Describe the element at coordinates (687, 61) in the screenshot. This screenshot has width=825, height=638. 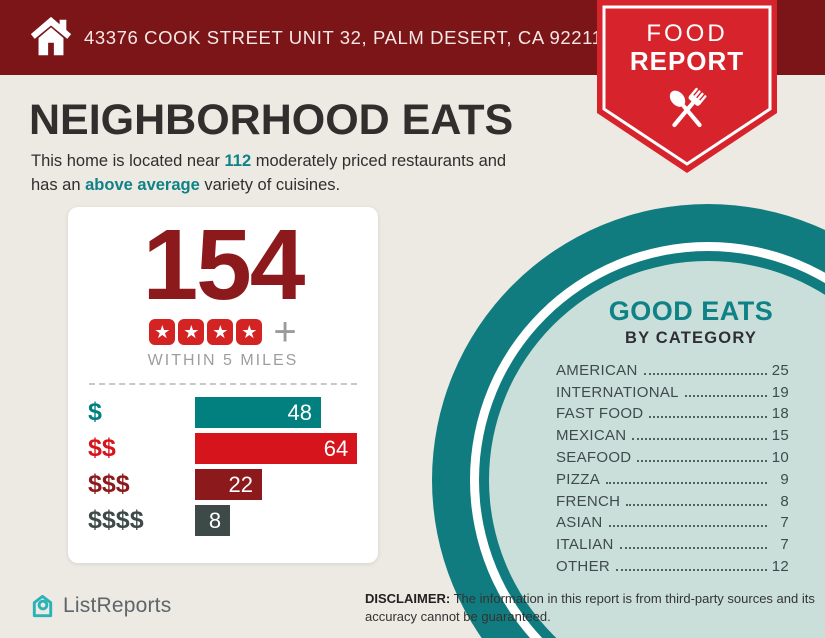
I see `badge-line2: REPORT` at that location.